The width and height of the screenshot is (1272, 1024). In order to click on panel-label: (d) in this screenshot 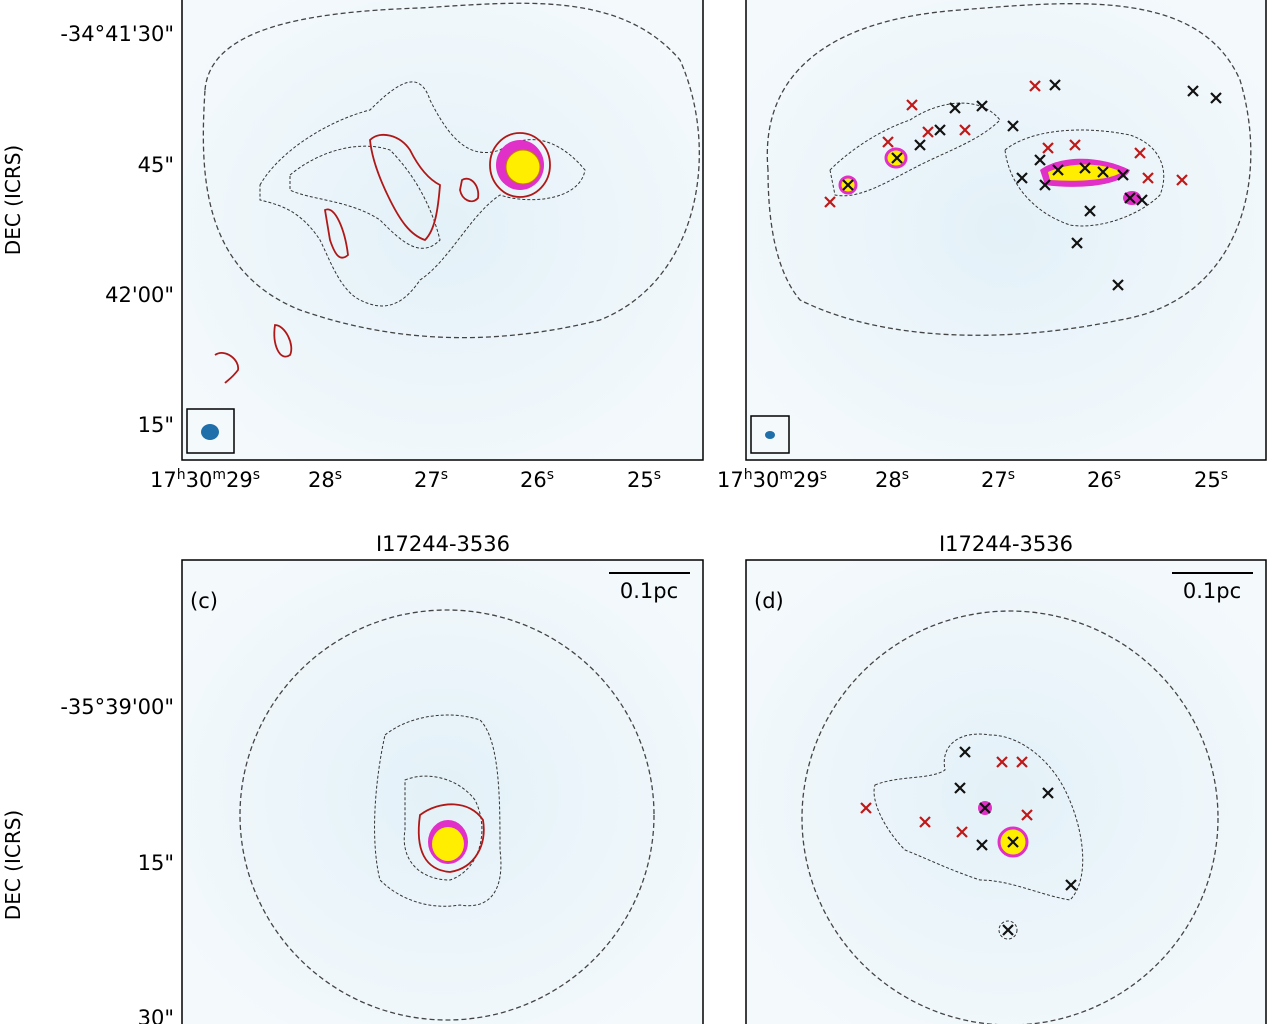, I will do `click(769, 601)`.